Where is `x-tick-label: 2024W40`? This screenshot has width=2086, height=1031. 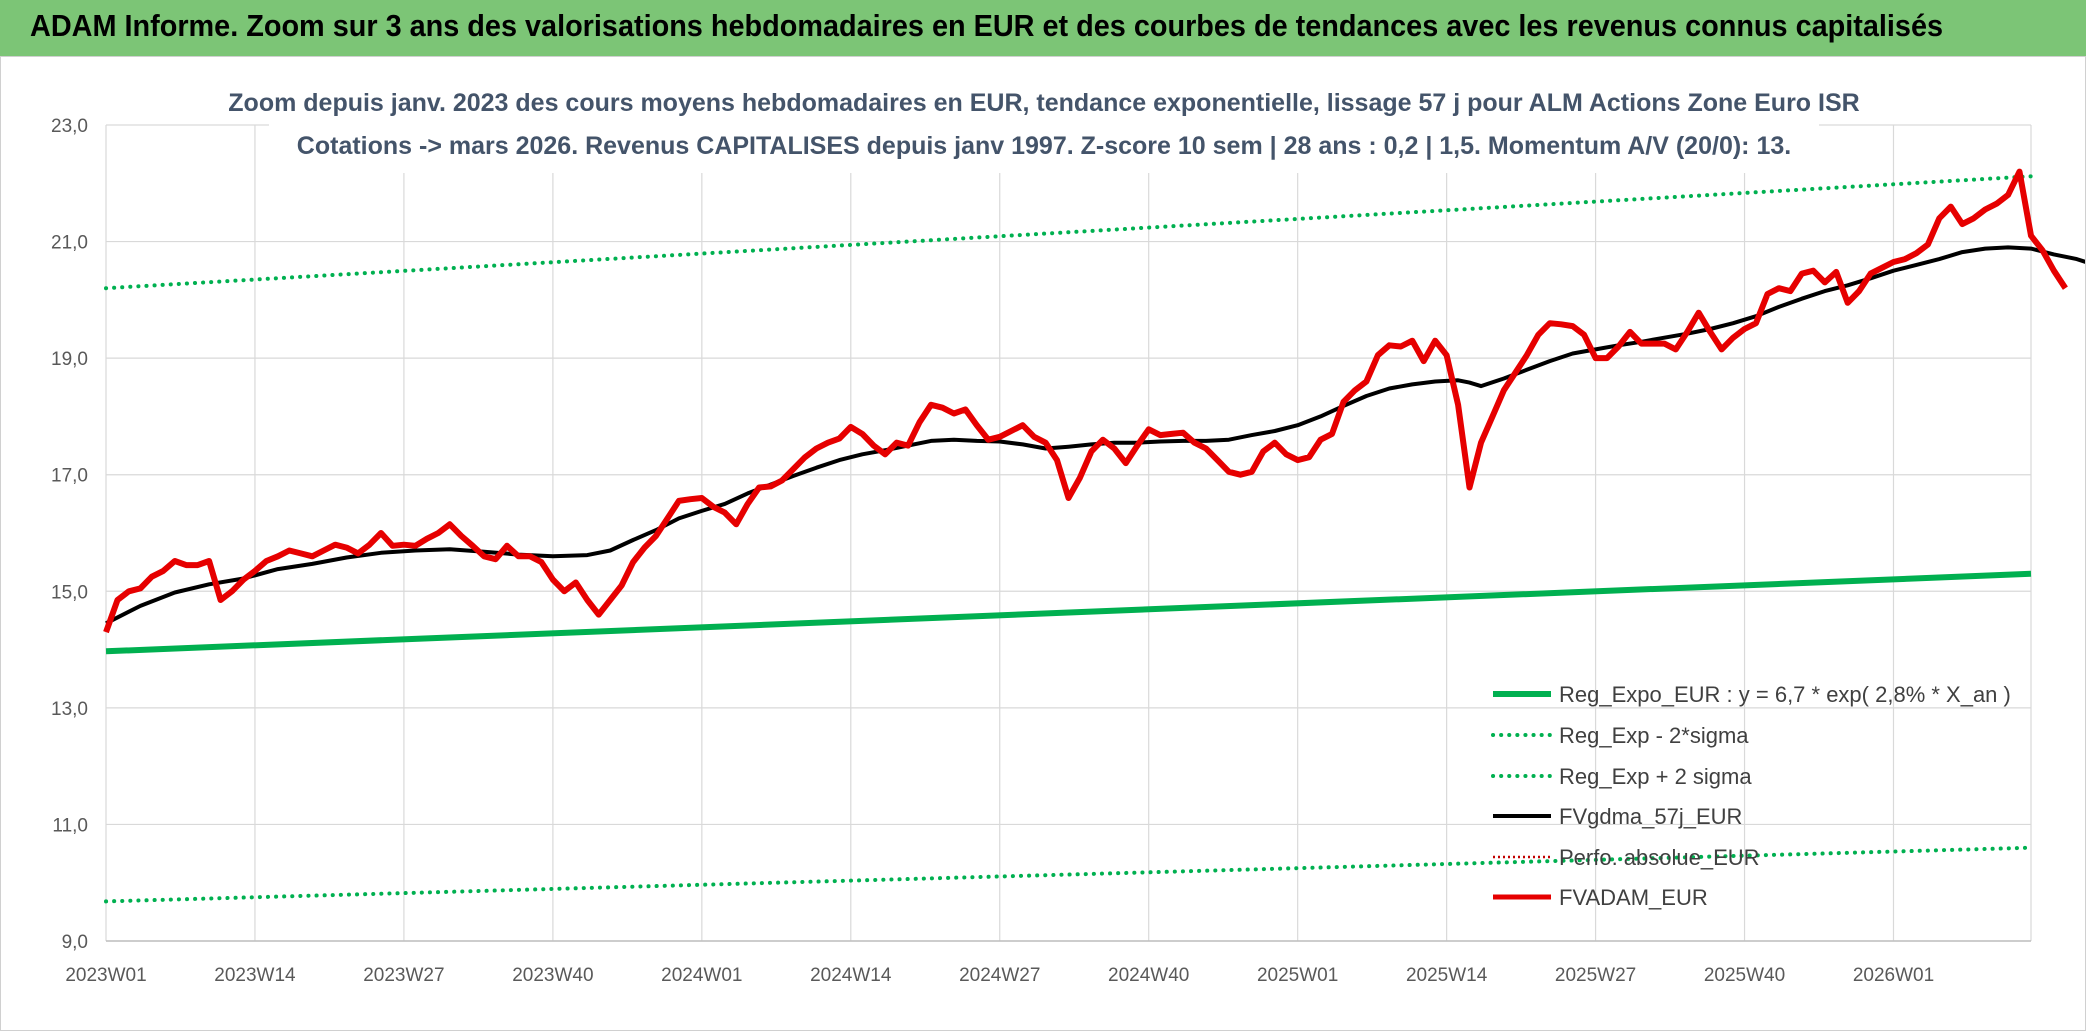 x-tick-label: 2024W40 is located at coordinates (1148, 975).